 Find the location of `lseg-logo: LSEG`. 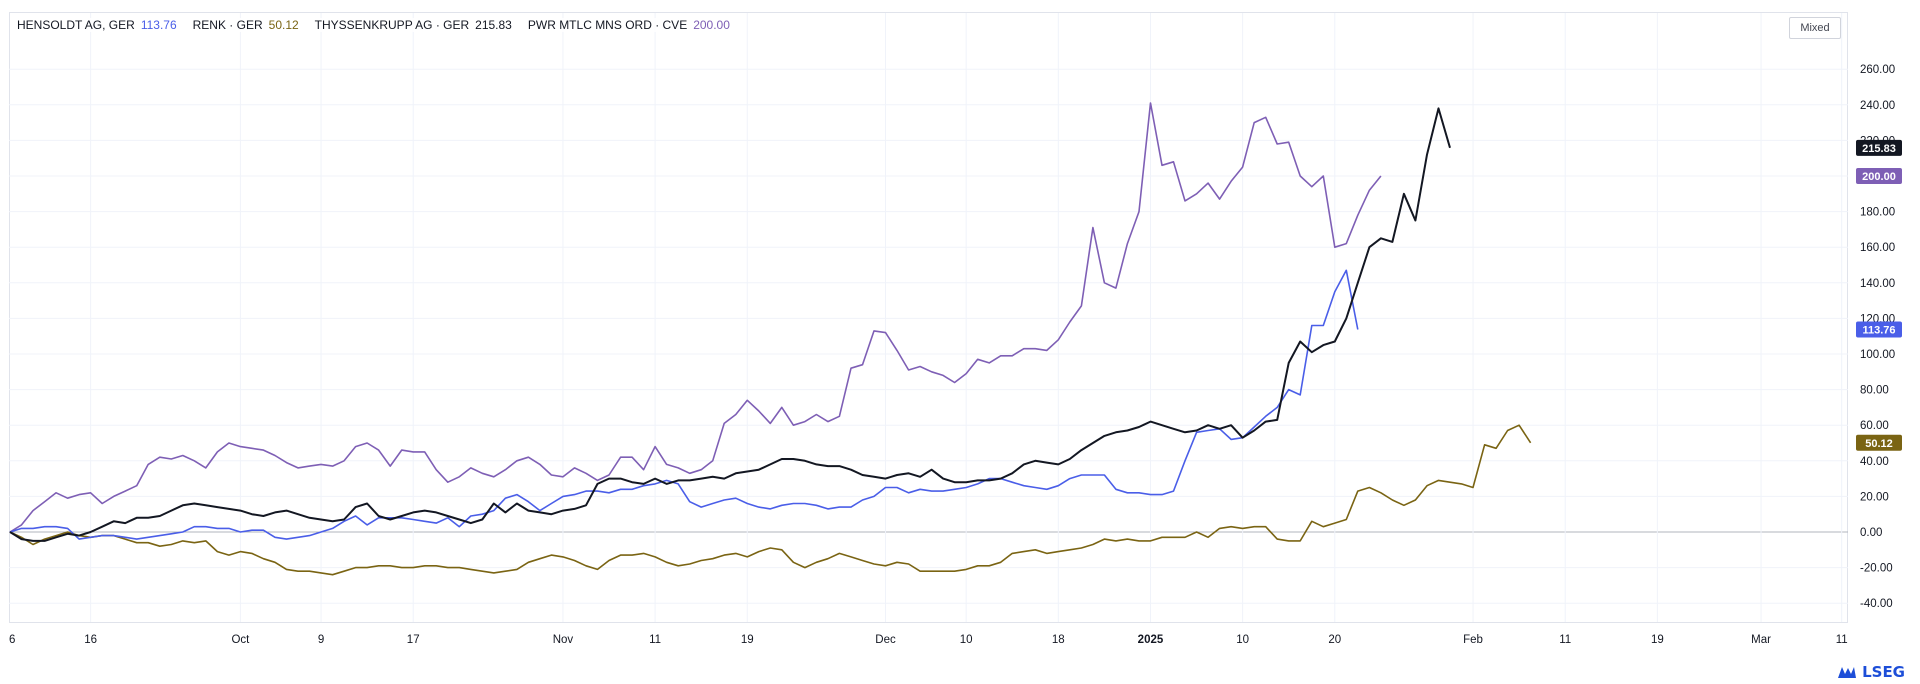

lseg-logo: LSEG is located at coordinates (1870, 672).